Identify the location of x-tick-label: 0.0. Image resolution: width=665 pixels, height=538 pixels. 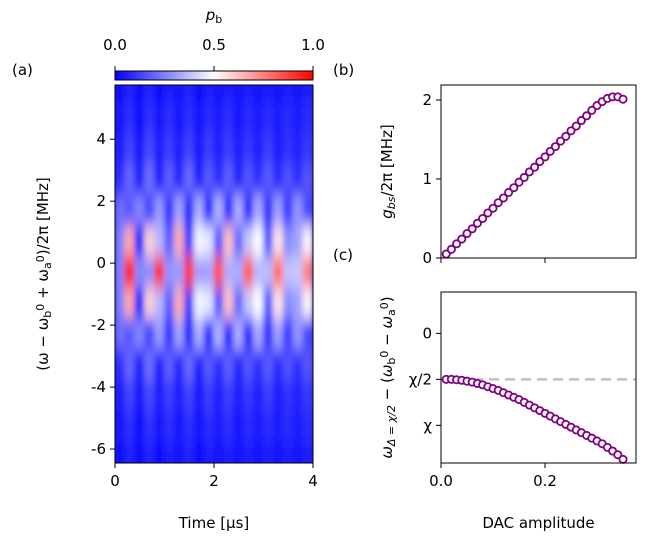
(441, 481).